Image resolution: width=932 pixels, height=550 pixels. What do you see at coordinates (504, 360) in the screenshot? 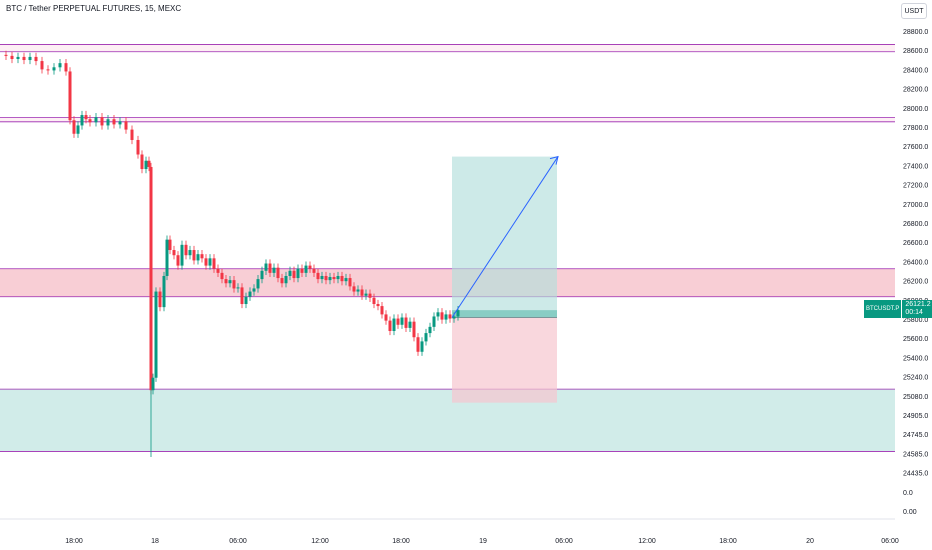
I see `position-stop-zone` at bounding box center [504, 360].